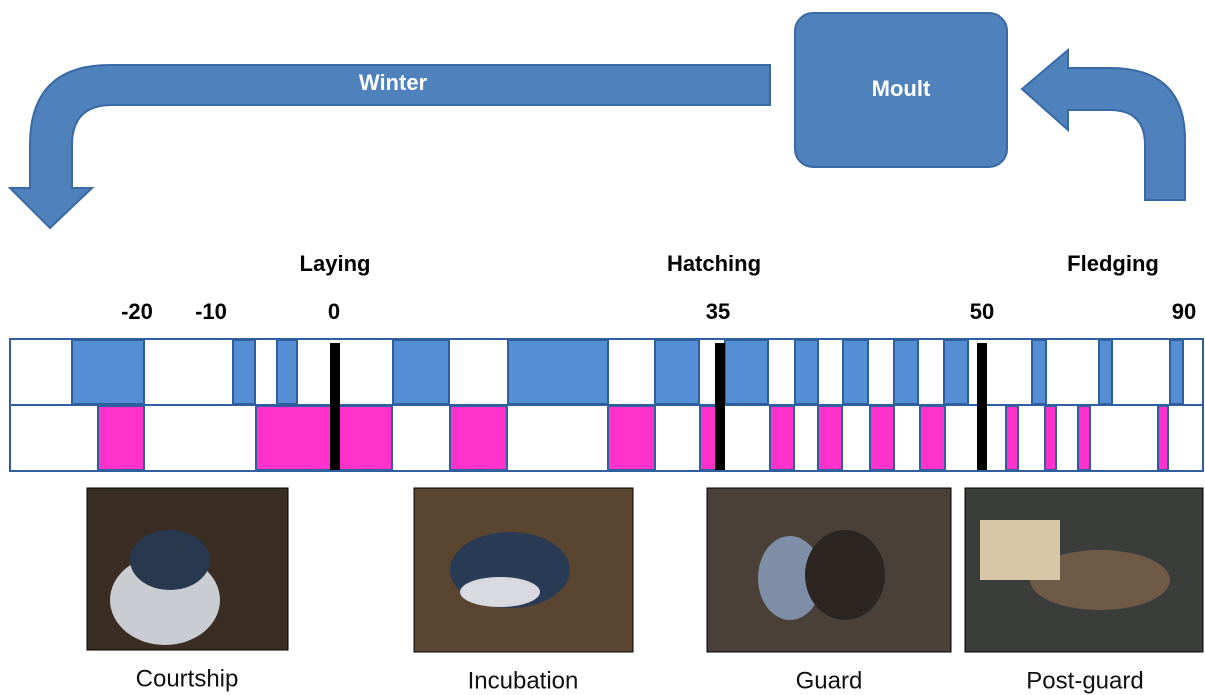  I want to click on stage-caption: Post-guard, so click(1084, 680).